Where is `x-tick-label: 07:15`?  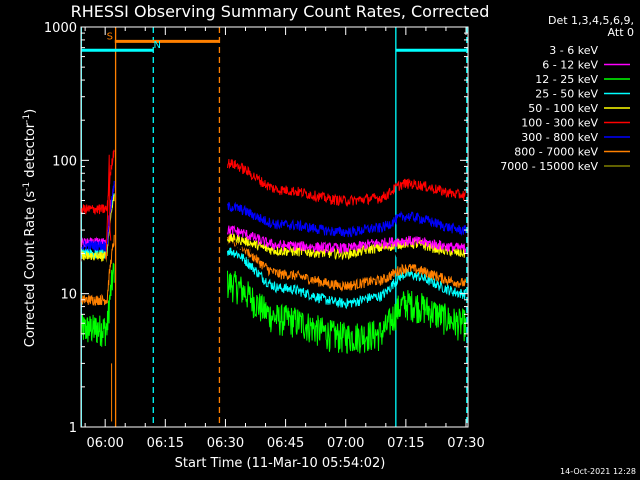
x-tick-label: 07:15 is located at coordinates (405, 443).